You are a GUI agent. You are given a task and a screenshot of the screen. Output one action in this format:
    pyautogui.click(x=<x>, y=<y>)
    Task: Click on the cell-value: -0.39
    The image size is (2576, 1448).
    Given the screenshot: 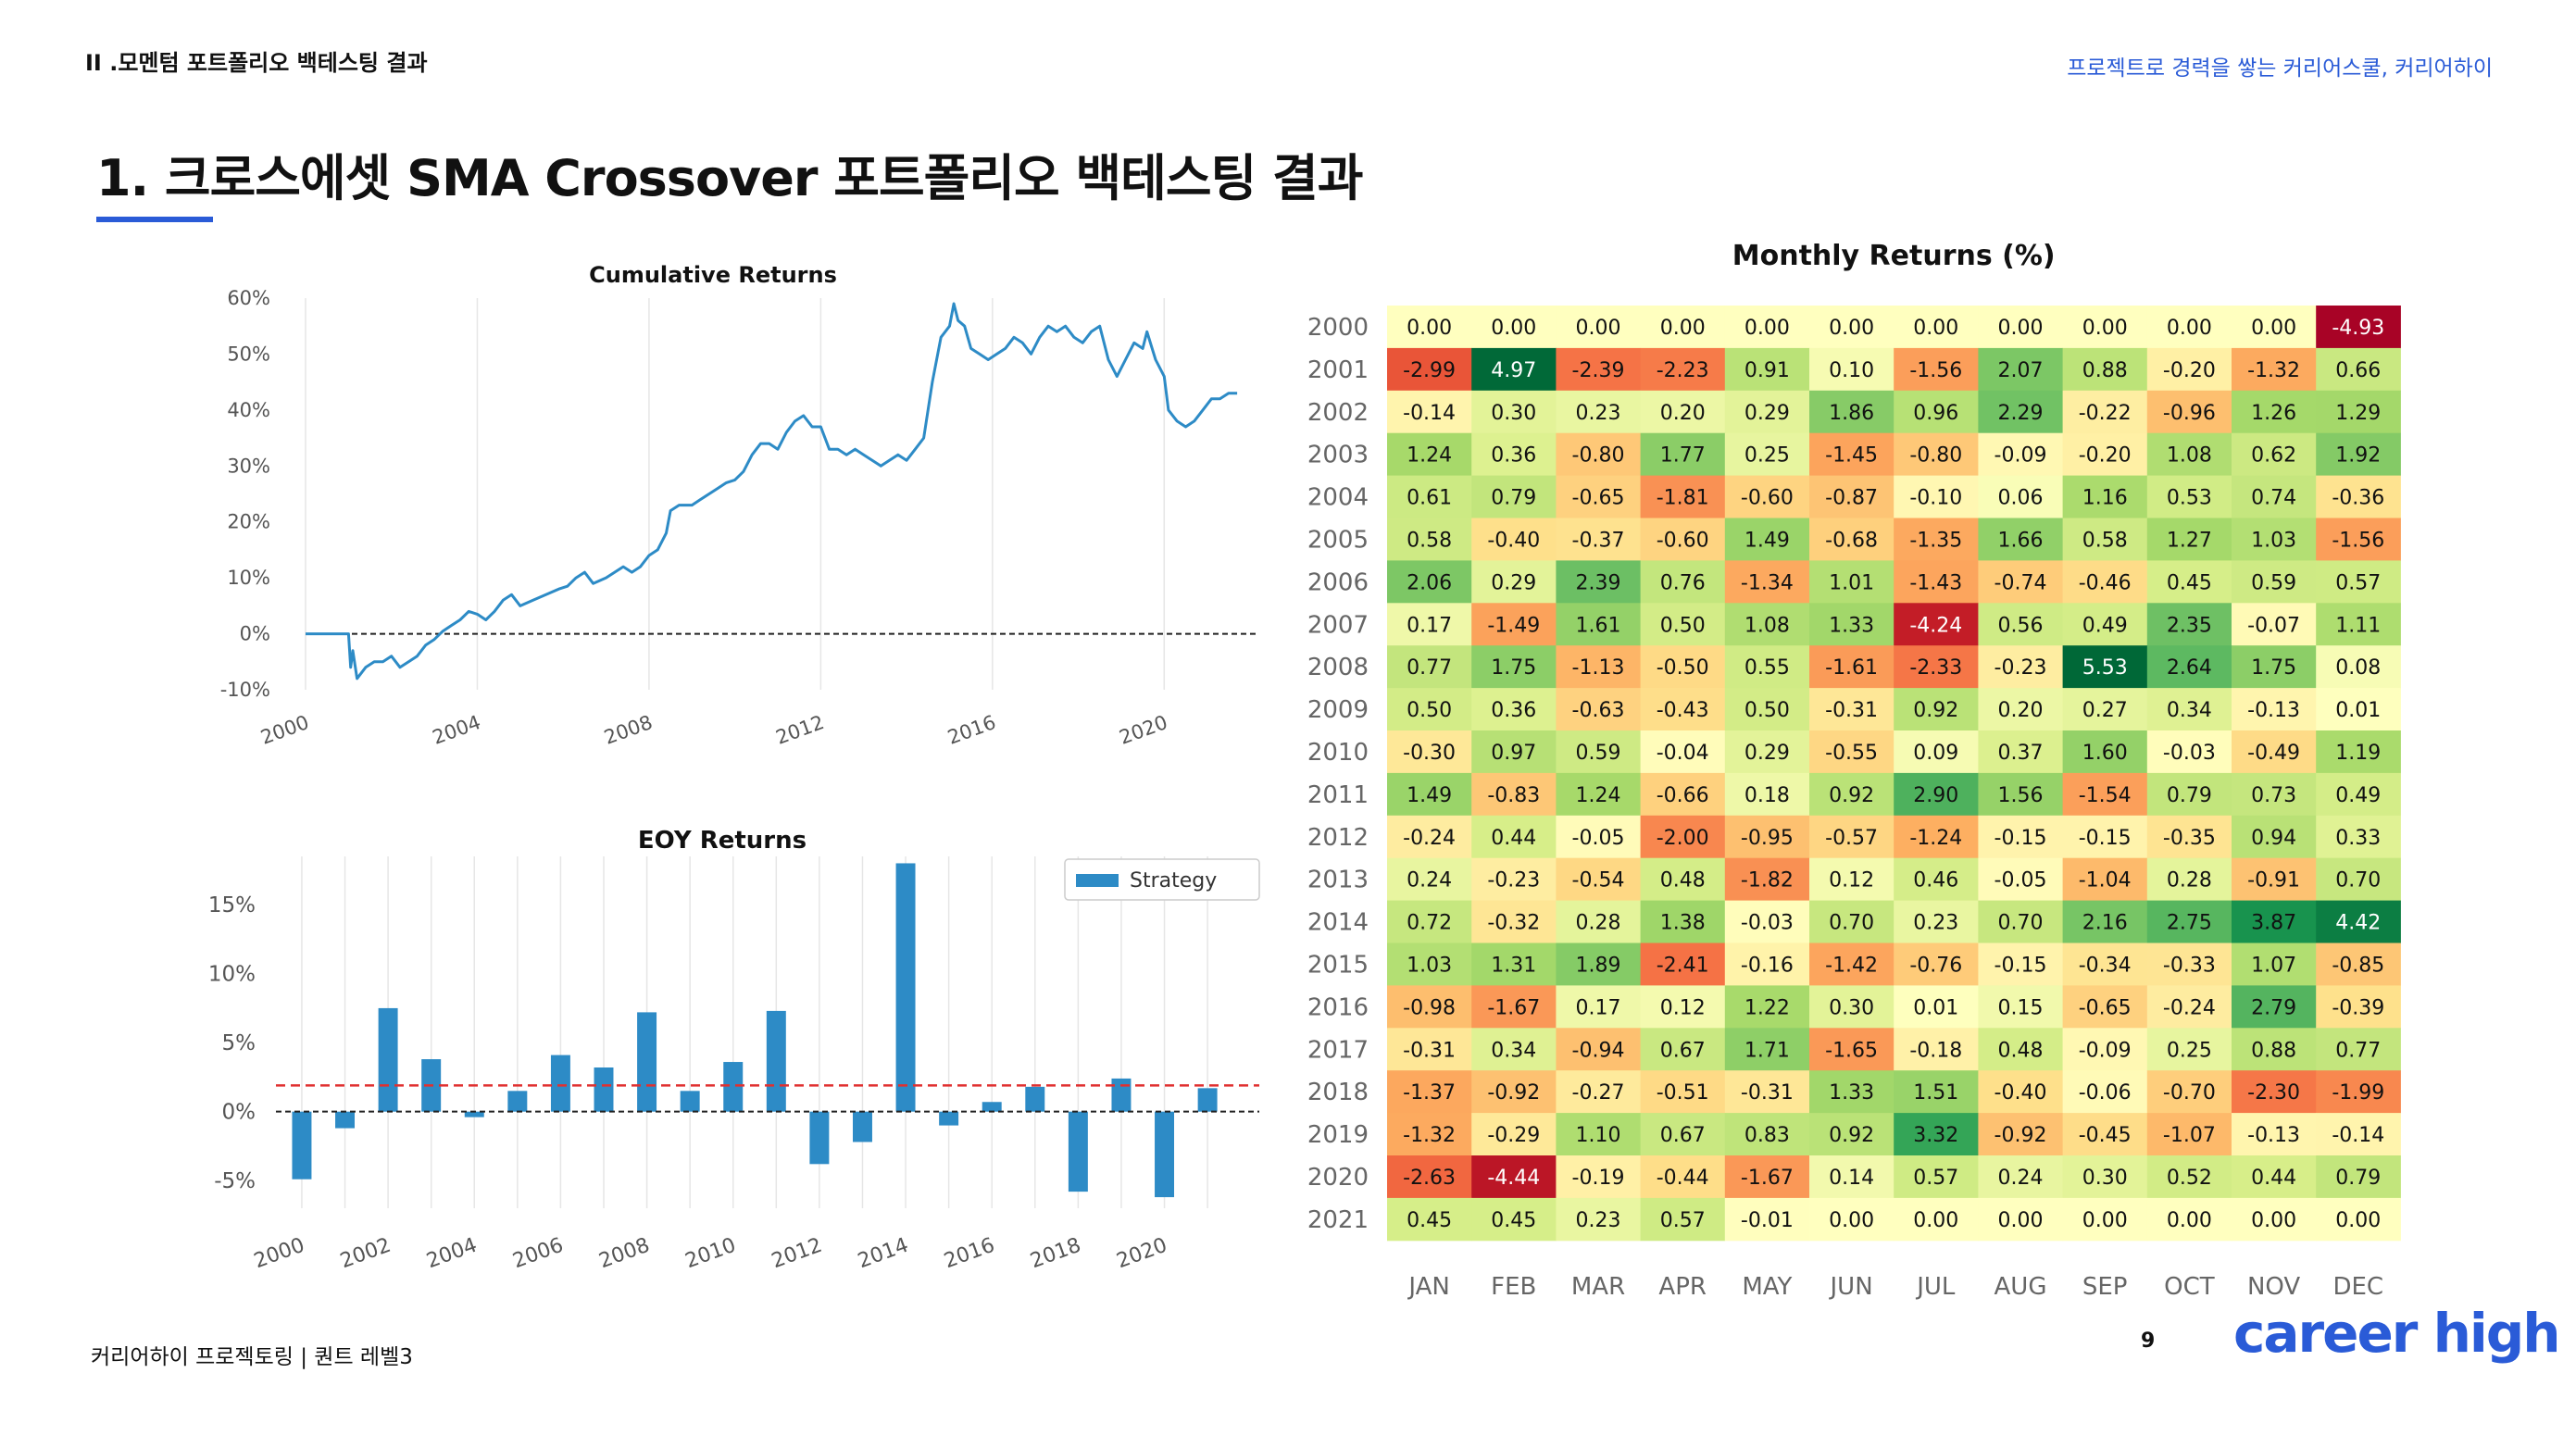 What is the action you would take?
    pyautogui.click(x=2358, y=1007)
    